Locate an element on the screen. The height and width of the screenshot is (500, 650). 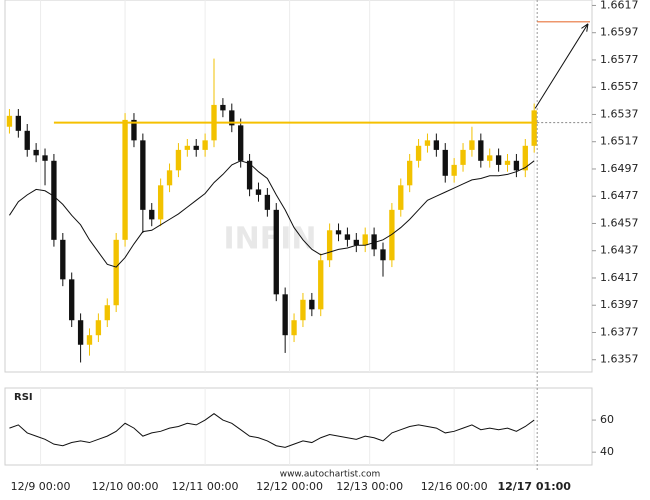
y-tick-label: 60 is located at coordinates (607, 419).